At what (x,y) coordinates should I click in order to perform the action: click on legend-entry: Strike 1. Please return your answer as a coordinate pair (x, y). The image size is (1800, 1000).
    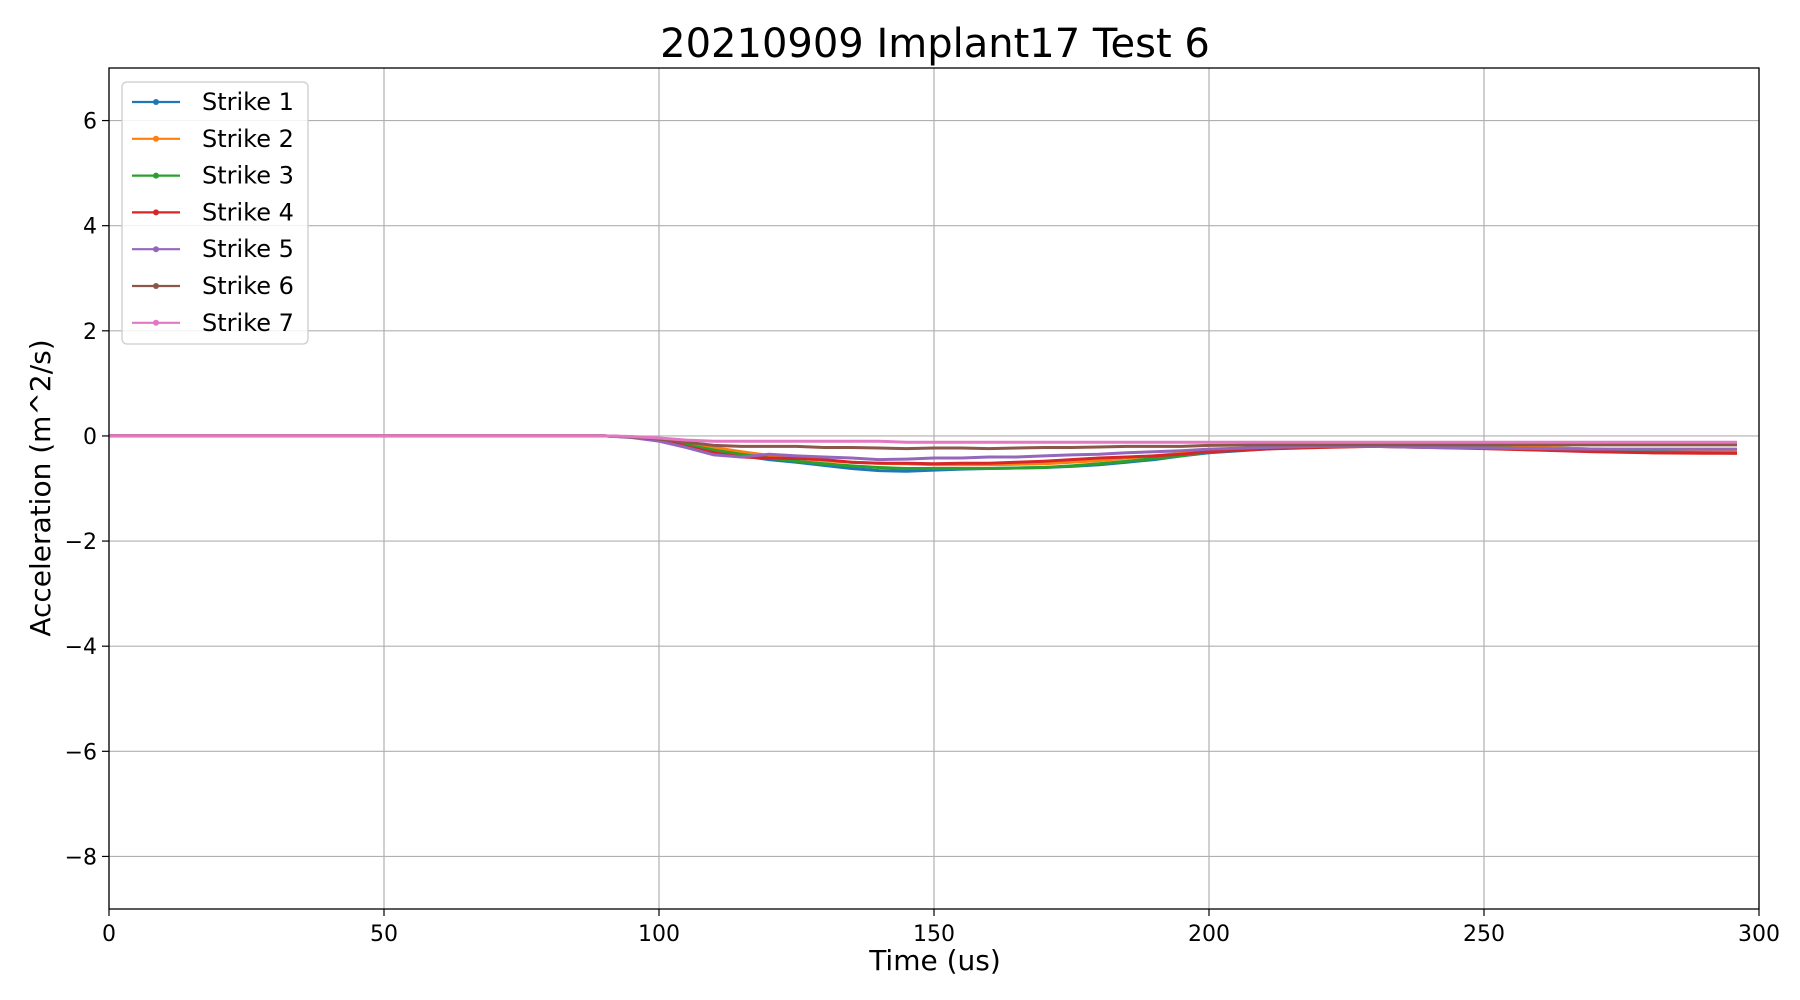
    Looking at the image, I should click on (213, 102).